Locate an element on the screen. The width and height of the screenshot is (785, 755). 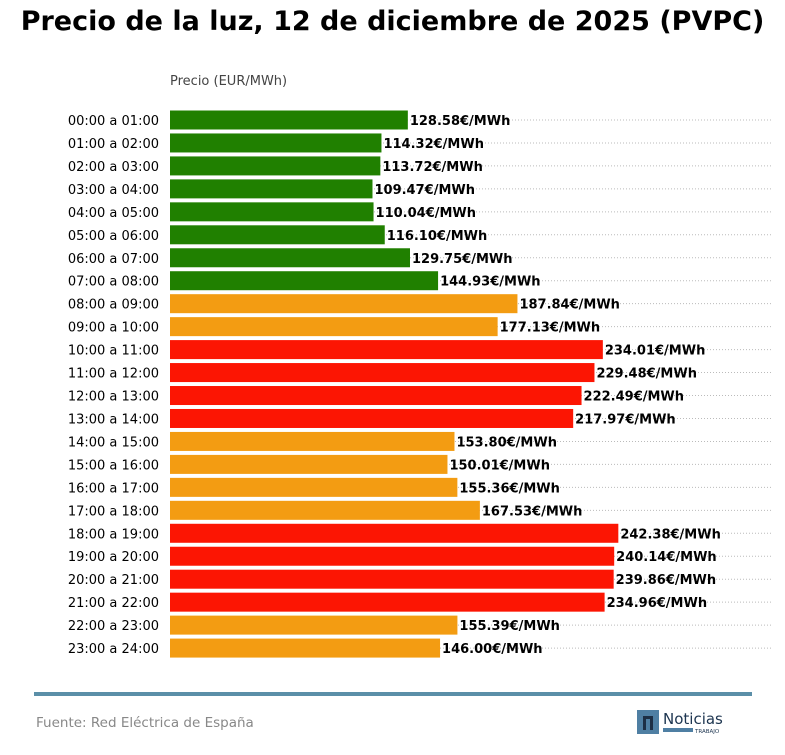
y-tick-label: 05:00 a 06:00 is located at coordinates (113, 236).